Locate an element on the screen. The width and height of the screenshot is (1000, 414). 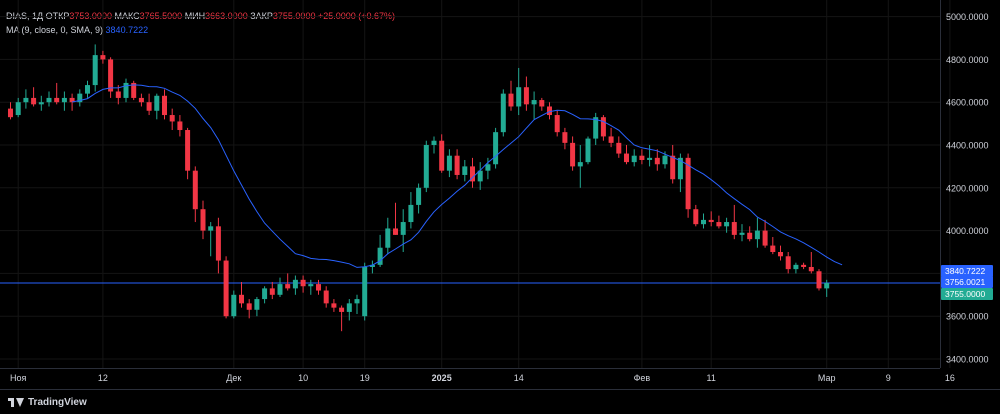
legend-interval: 1Д is located at coordinates (38, 16).